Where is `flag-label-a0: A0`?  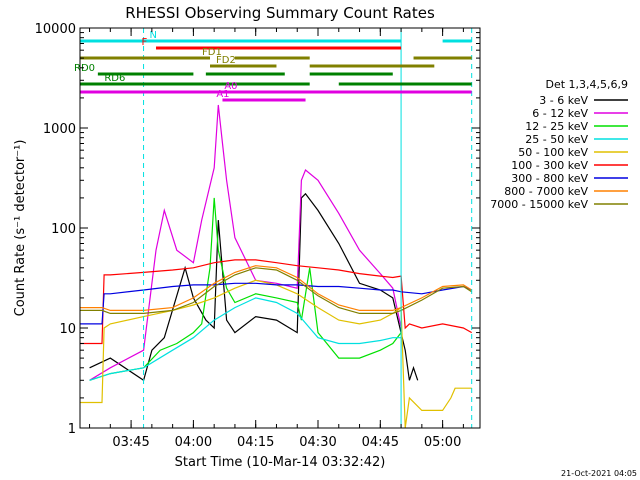 flag-label-a0: A0 is located at coordinates (230, 86).